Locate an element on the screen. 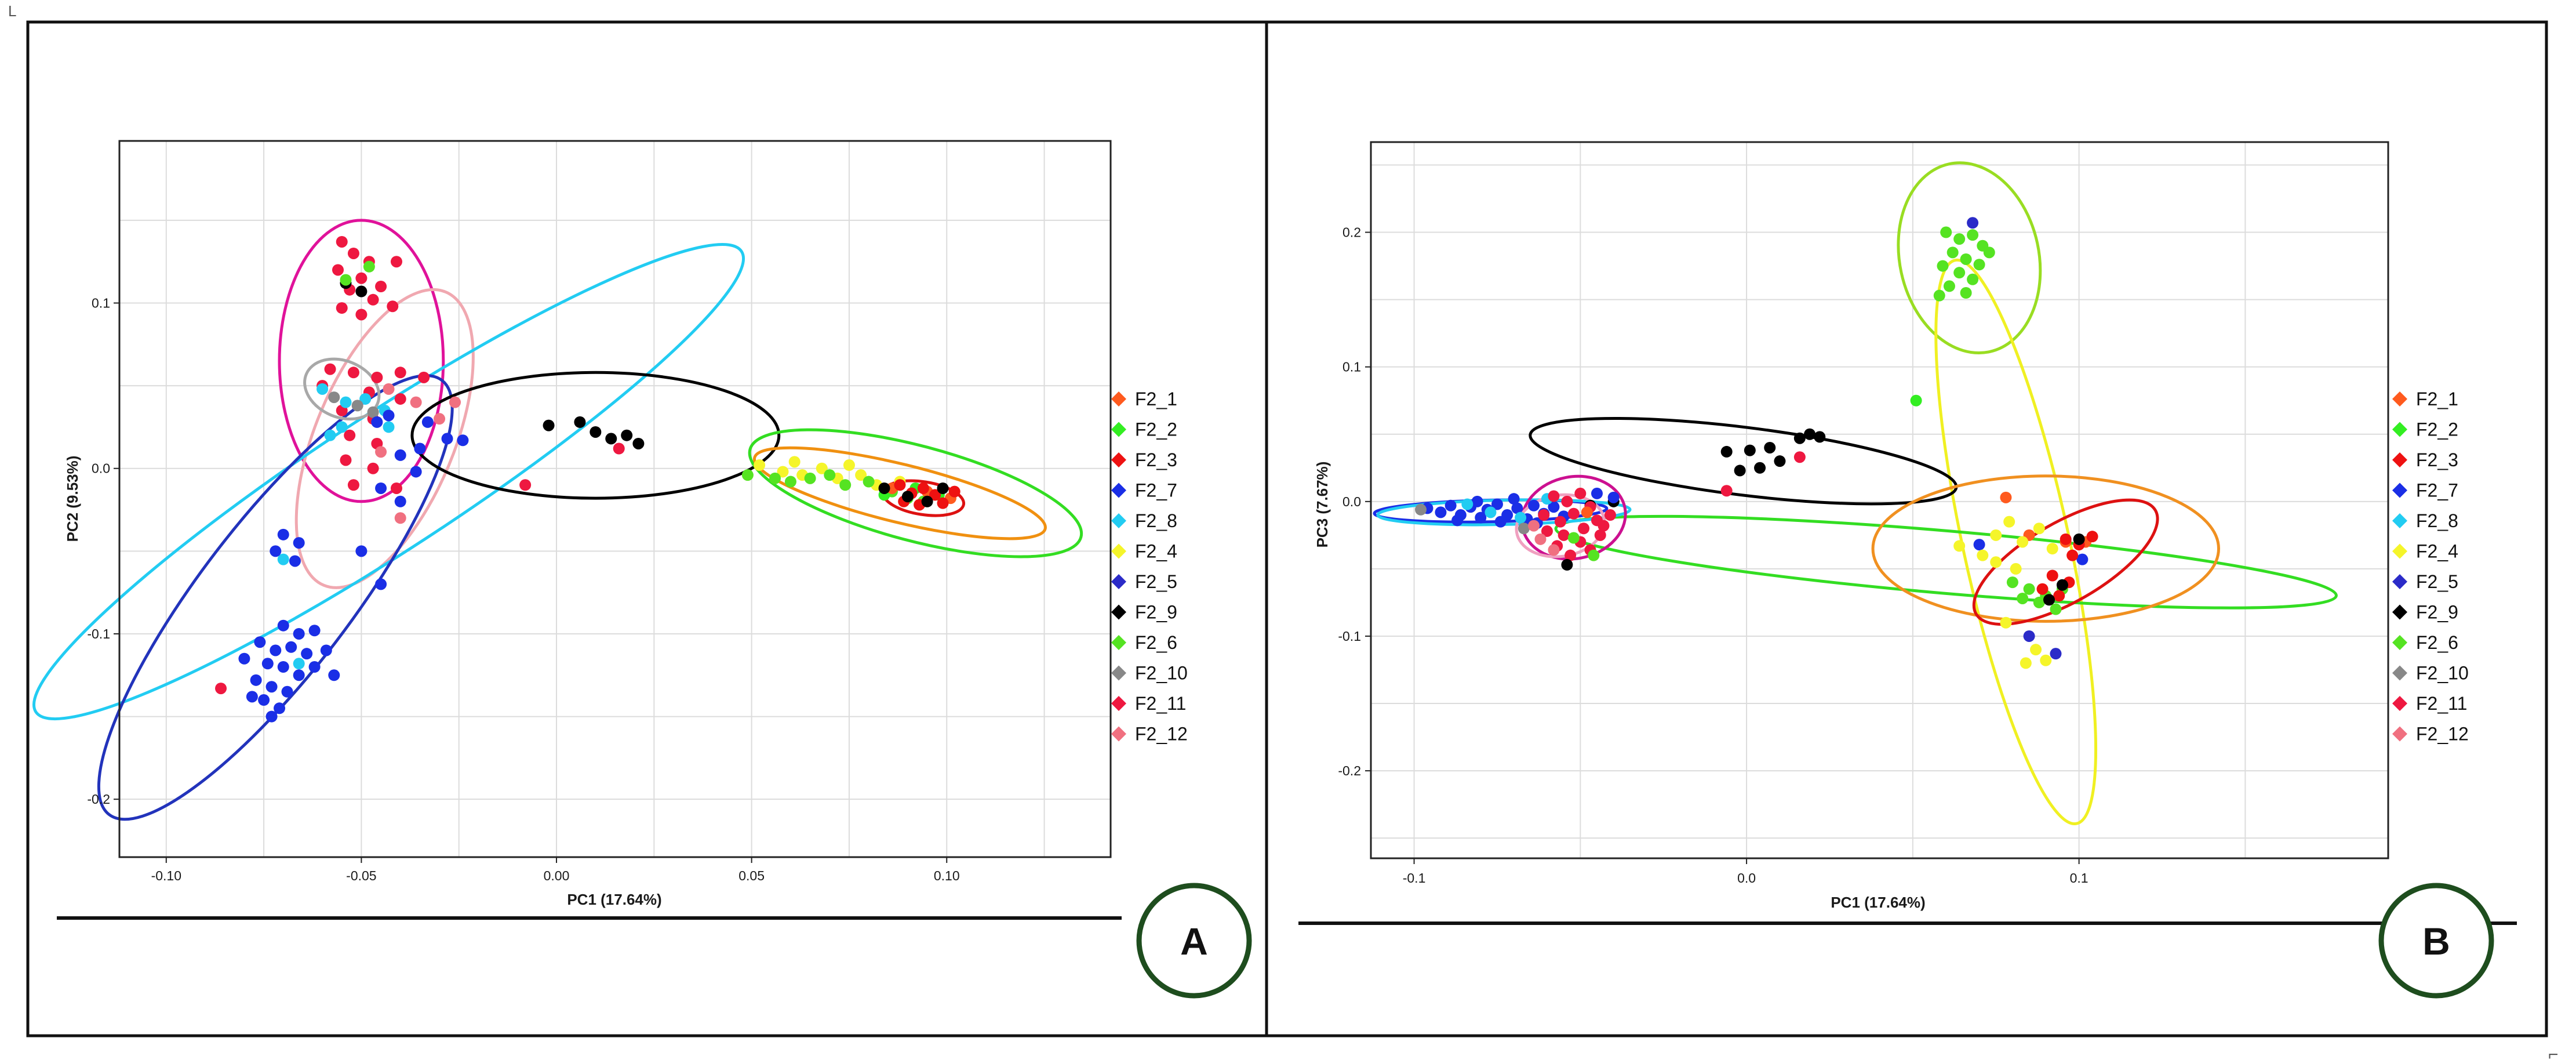 The image size is (2576, 1063). legend-label-f2-10: F2_10 is located at coordinates (2442, 673).